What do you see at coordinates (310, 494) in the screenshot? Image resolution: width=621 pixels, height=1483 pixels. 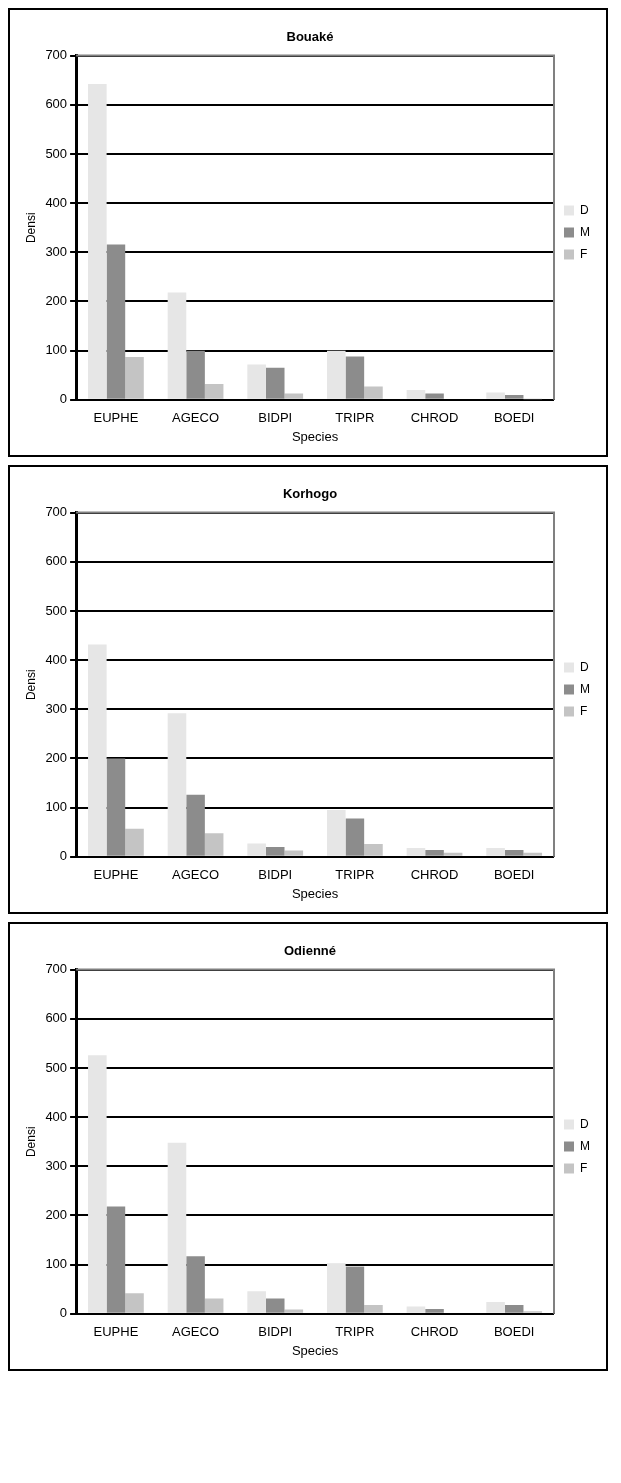 I see `chart-title: Korhogo` at bounding box center [310, 494].